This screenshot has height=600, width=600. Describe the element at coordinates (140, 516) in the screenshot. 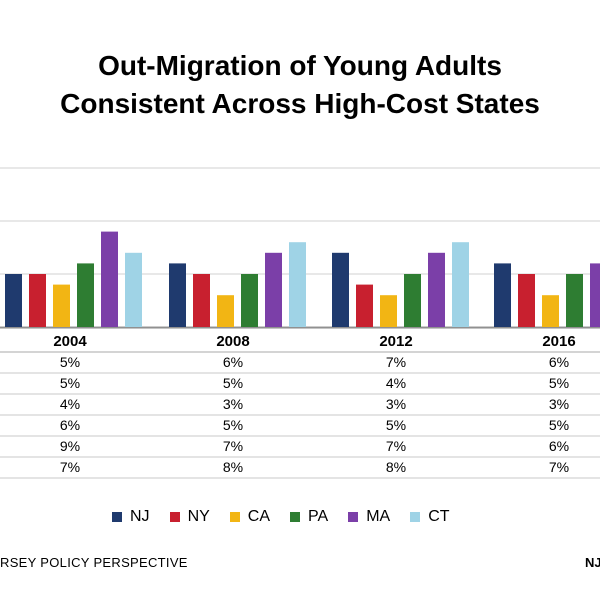

I see `legend-label: NJ` at that location.